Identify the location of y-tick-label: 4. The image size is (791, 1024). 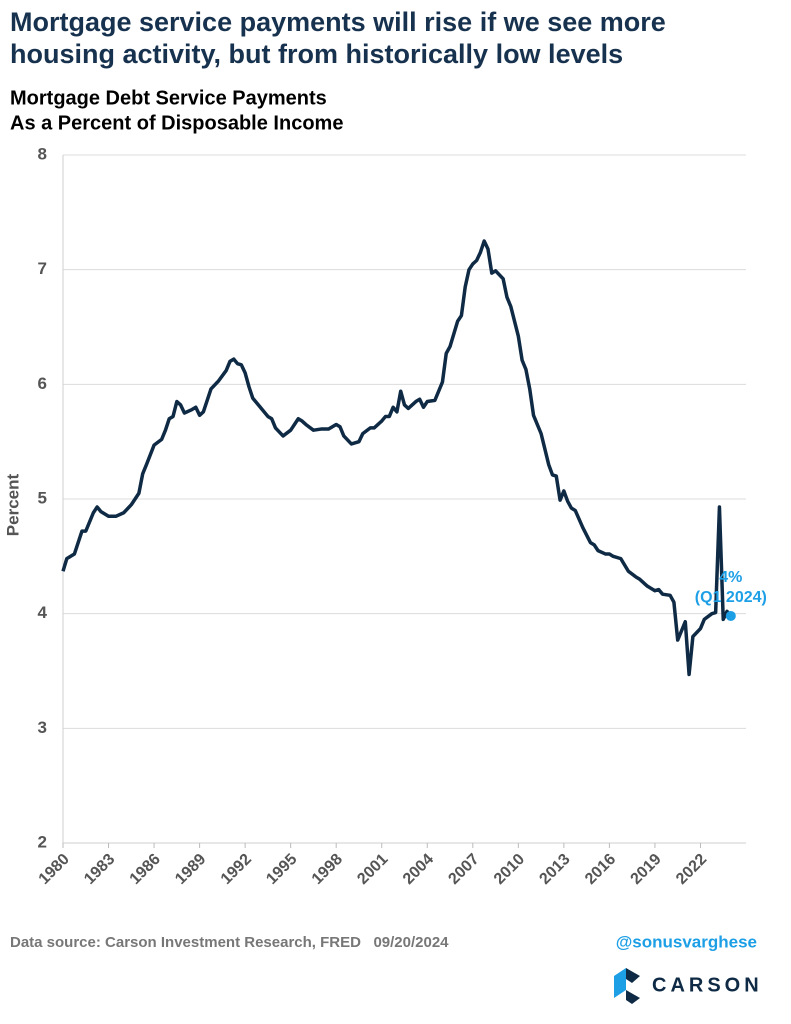
(43, 612).